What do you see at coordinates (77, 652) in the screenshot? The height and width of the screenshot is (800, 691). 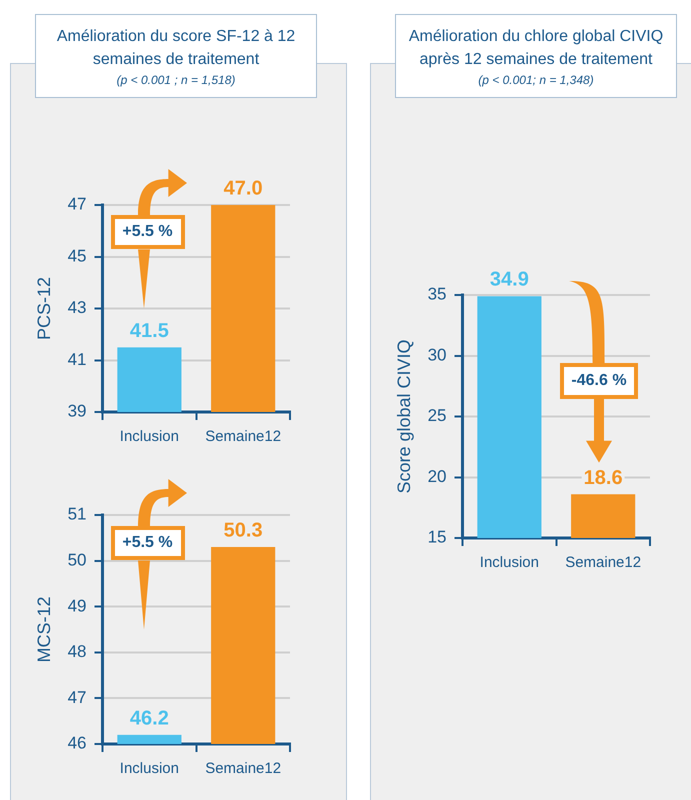 I see `y-tick-label: 48` at bounding box center [77, 652].